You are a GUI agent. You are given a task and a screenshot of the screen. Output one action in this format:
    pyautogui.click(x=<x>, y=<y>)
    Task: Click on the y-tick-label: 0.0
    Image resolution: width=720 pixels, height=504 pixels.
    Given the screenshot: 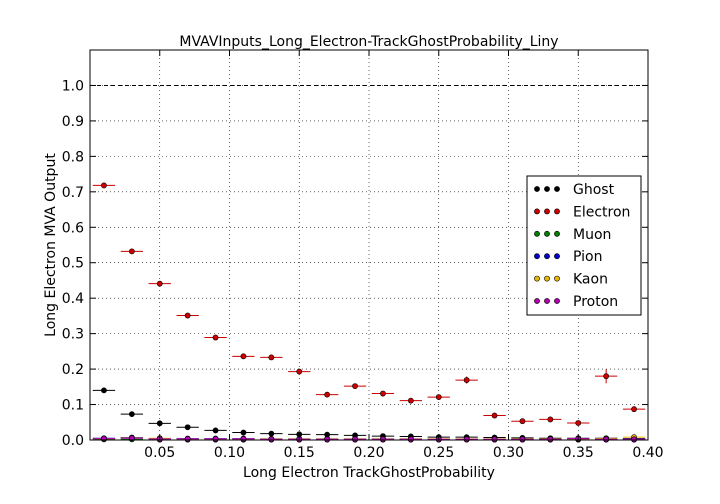 What is the action you would take?
    pyautogui.click(x=73, y=441)
    